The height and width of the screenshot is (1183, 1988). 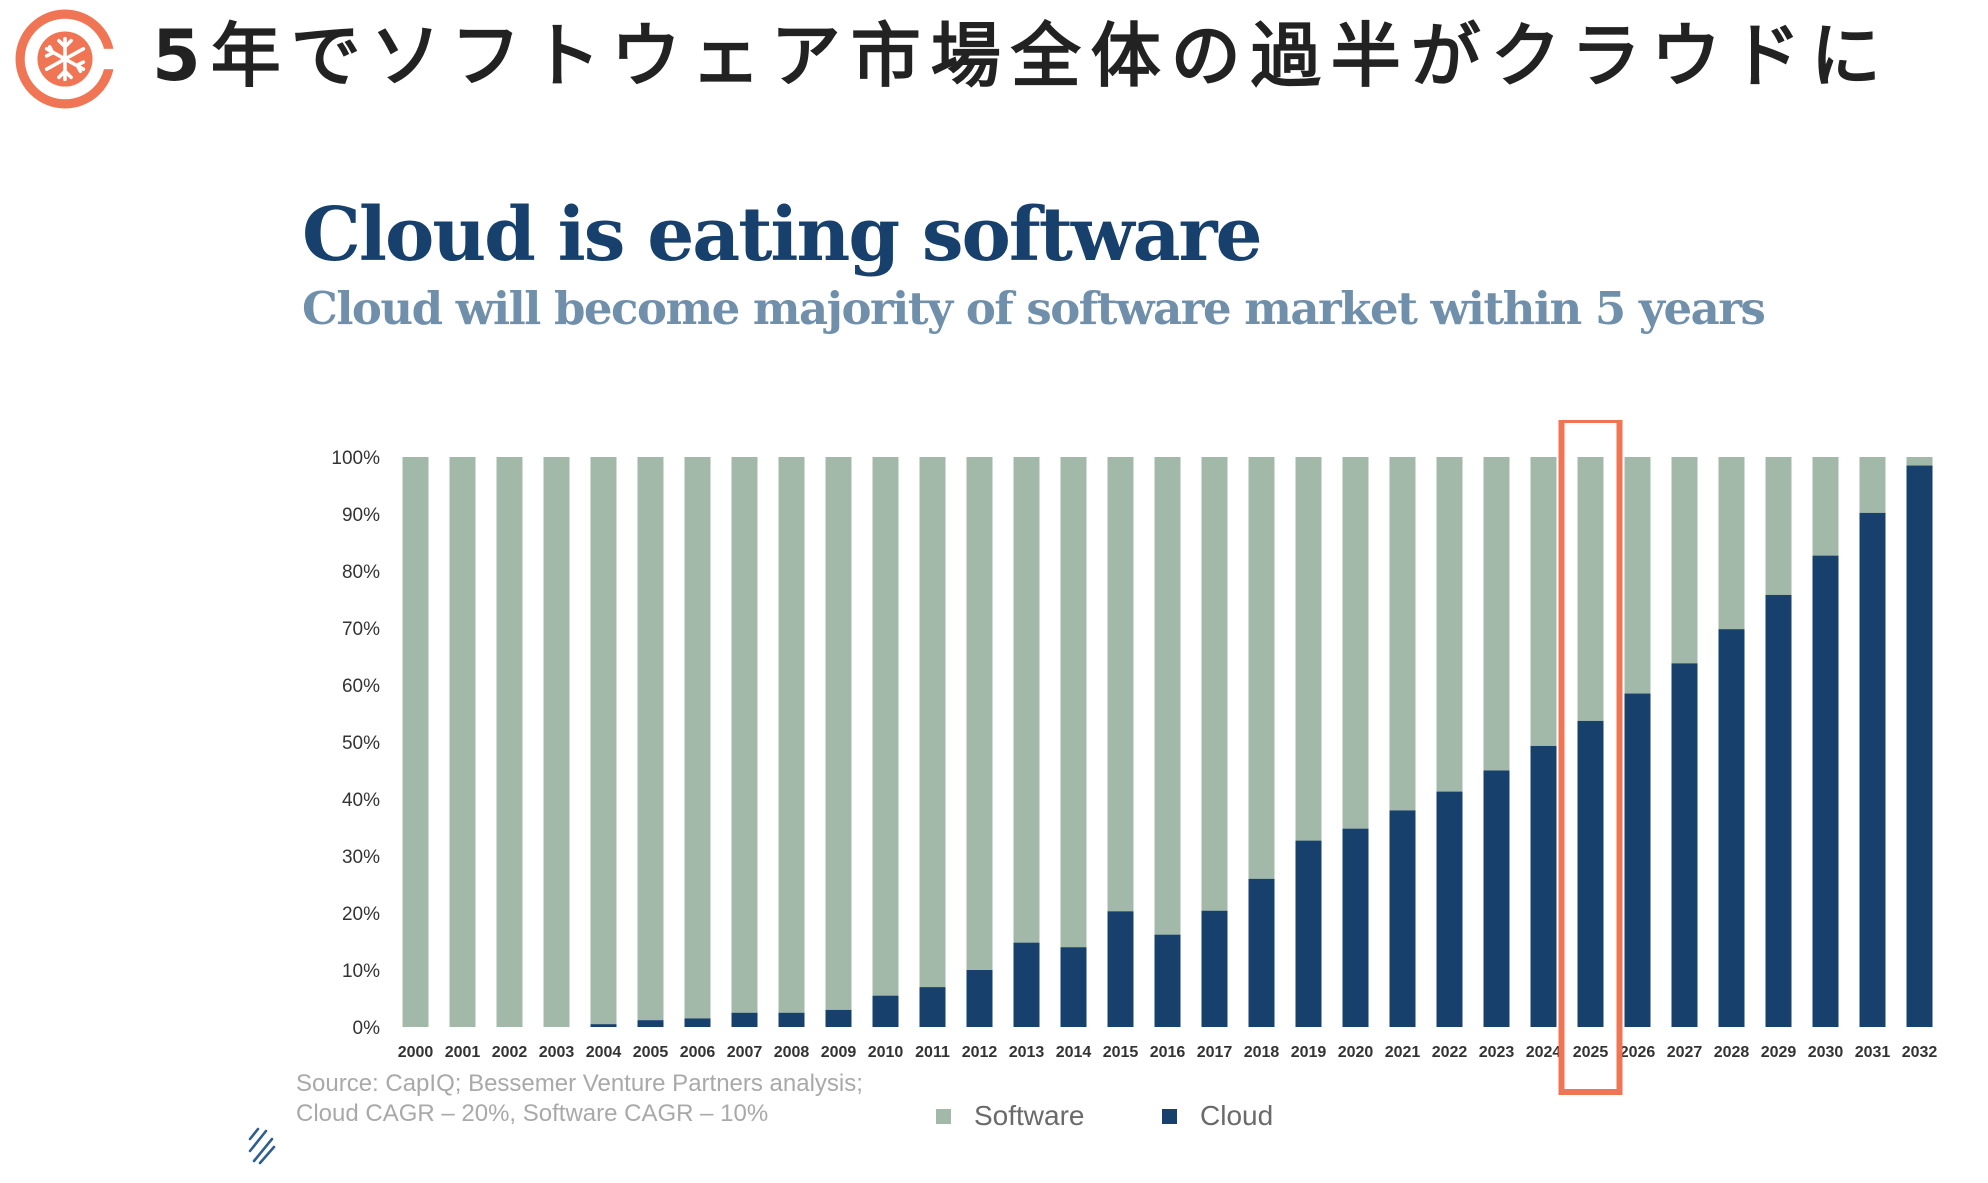 What do you see at coordinates (262, 1146) in the screenshot?
I see `bessemer-logo-icon` at bounding box center [262, 1146].